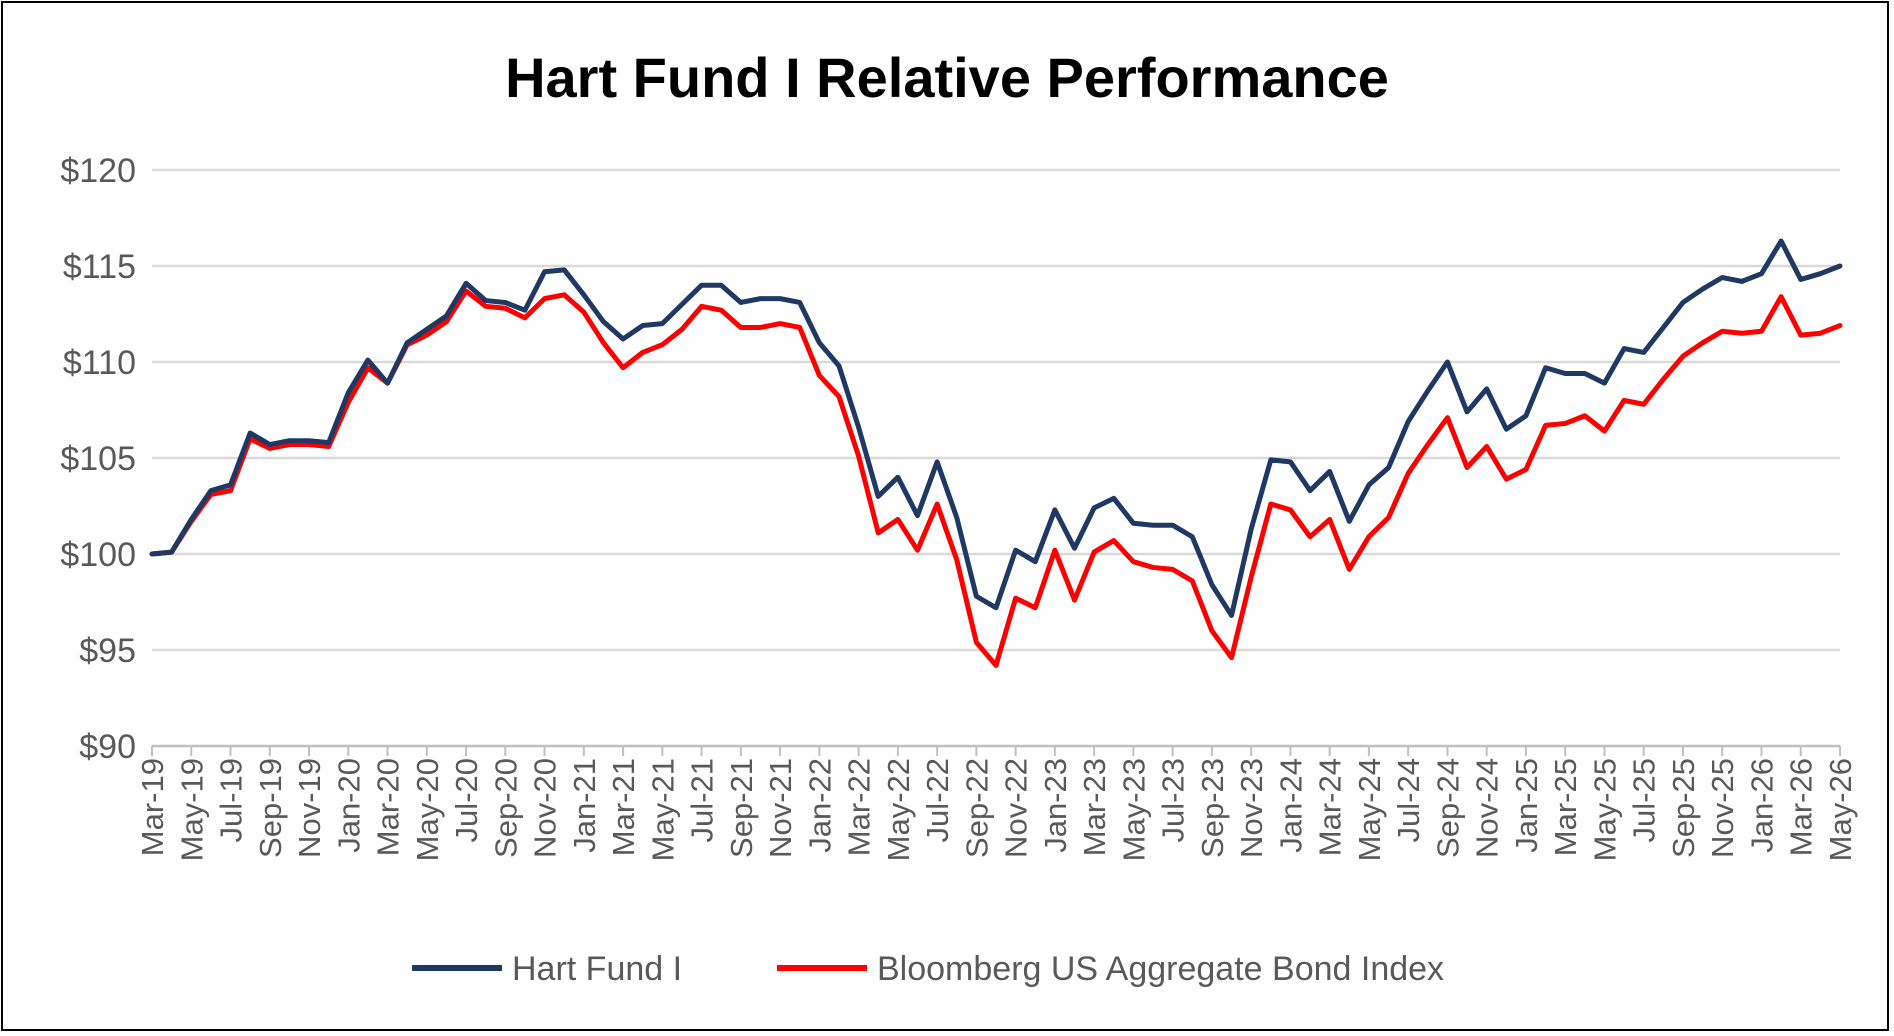 This screenshot has height=1036, width=1894. What do you see at coordinates (947, 77) in the screenshot?
I see `chart-title: Hart Fund I Relative Performance` at bounding box center [947, 77].